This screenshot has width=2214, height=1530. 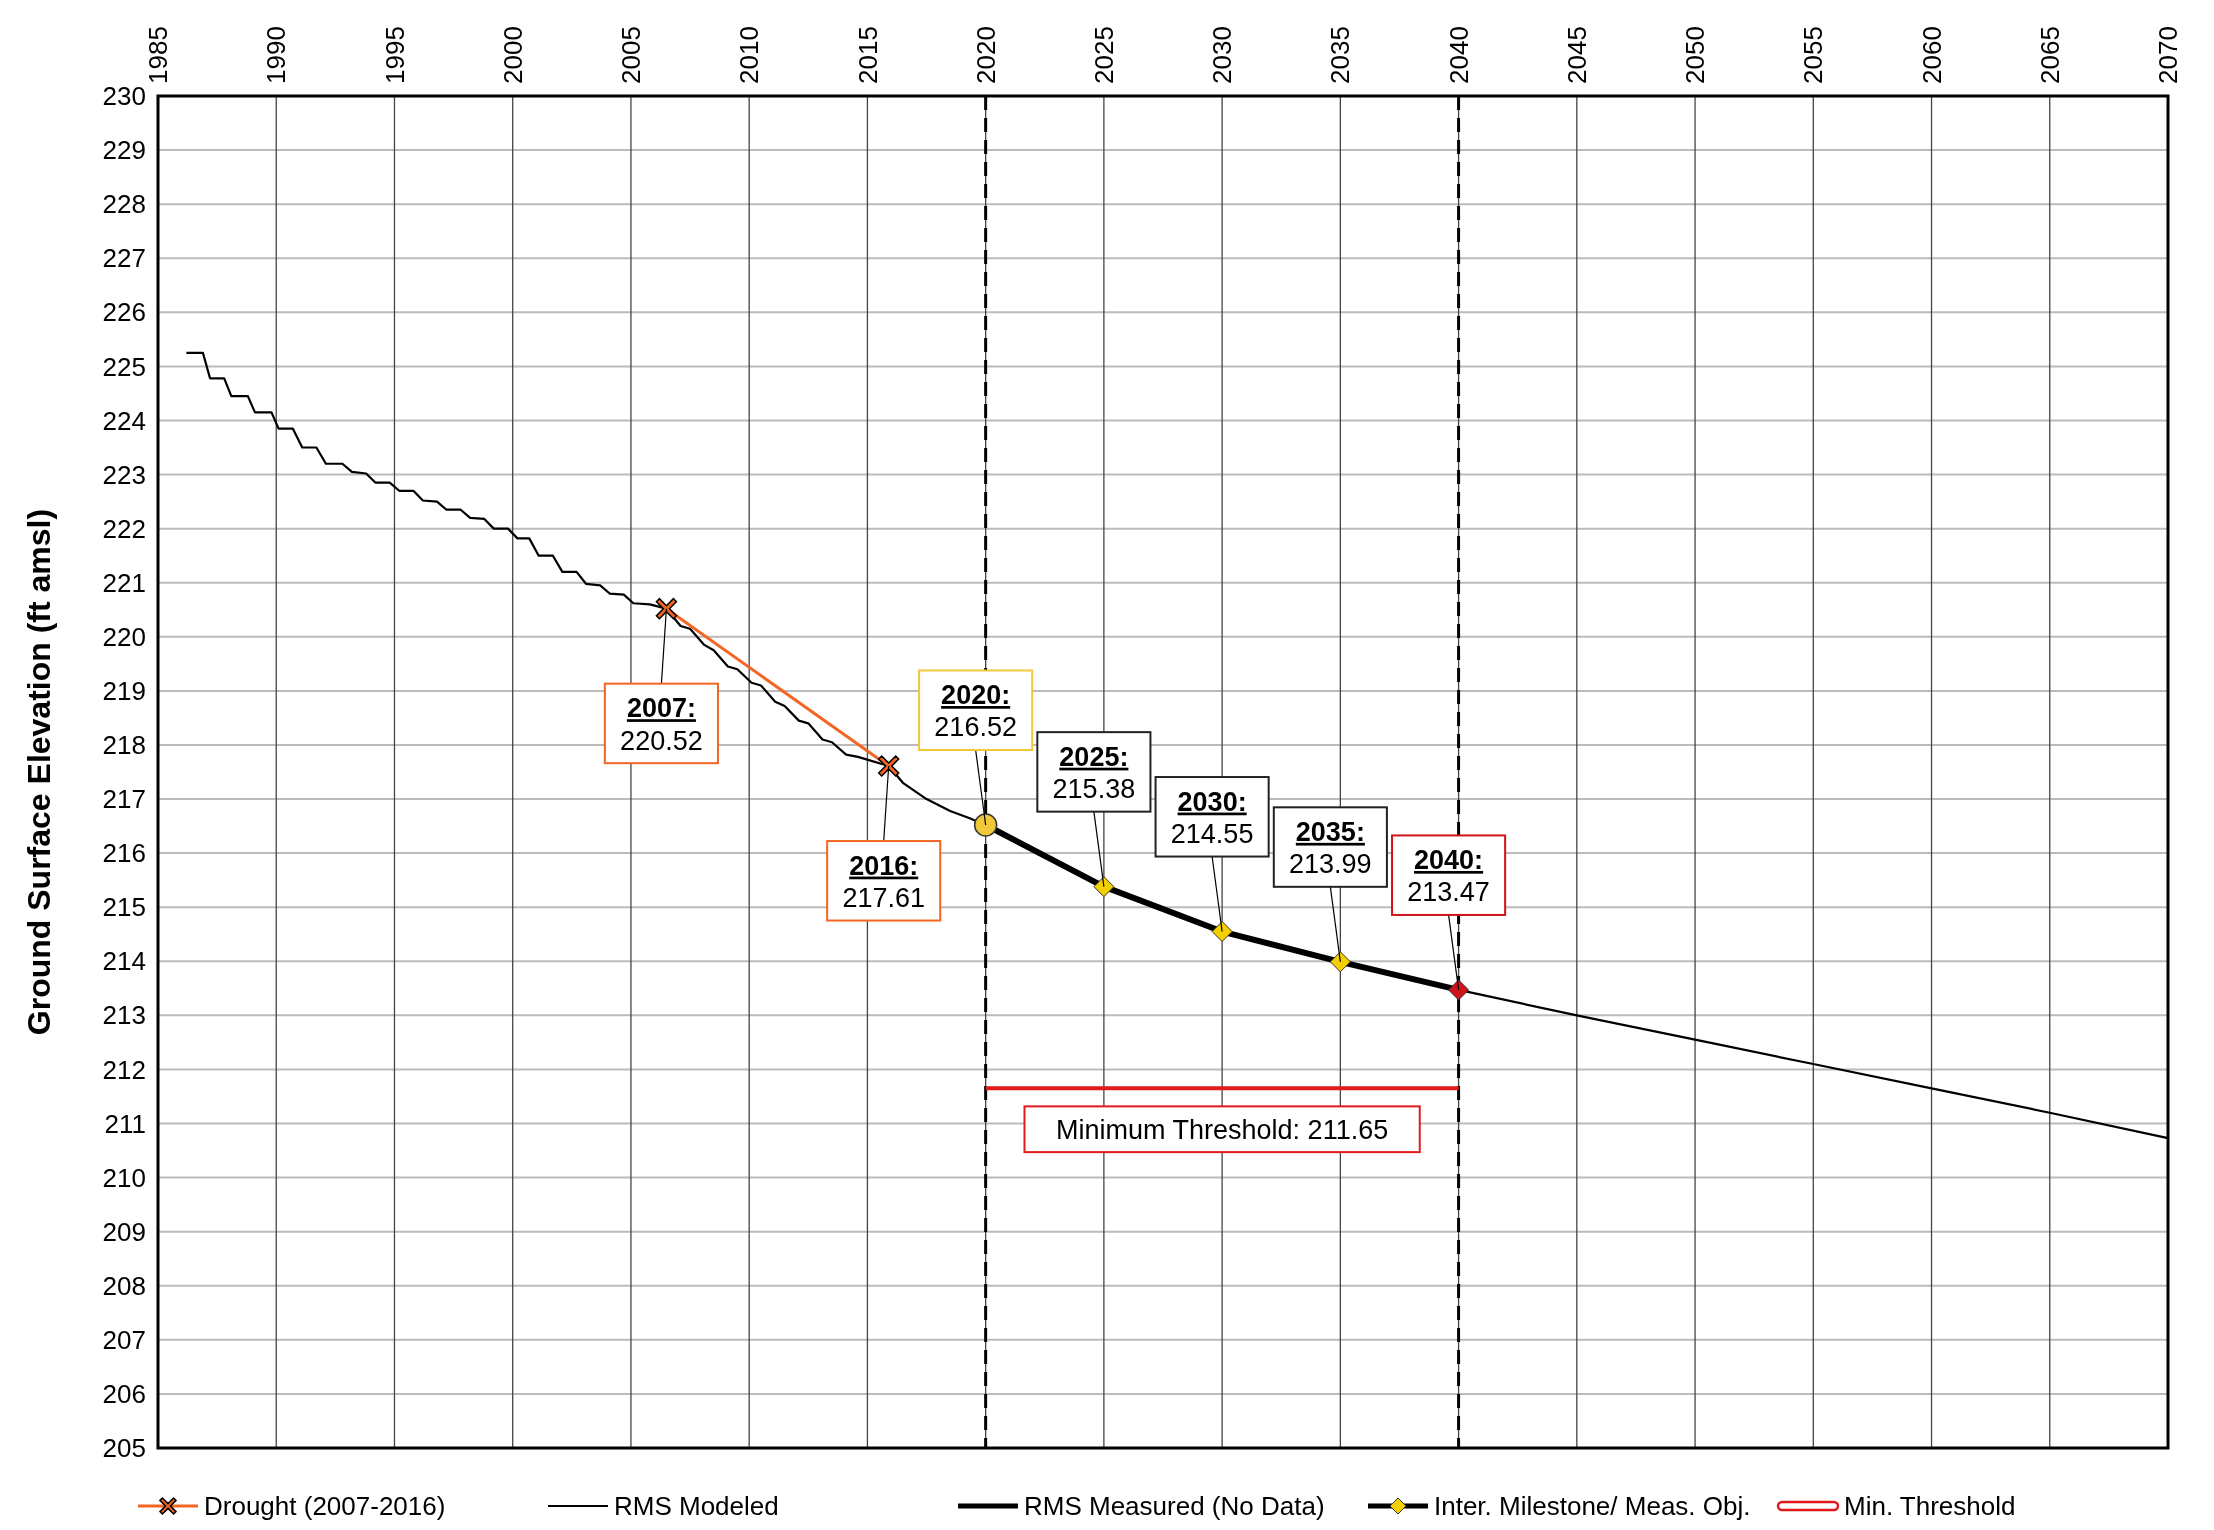 What do you see at coordinates (124, 1339) in the screenshot?
I see `y-tick-label: 207` at bounding box center [124, 1339].